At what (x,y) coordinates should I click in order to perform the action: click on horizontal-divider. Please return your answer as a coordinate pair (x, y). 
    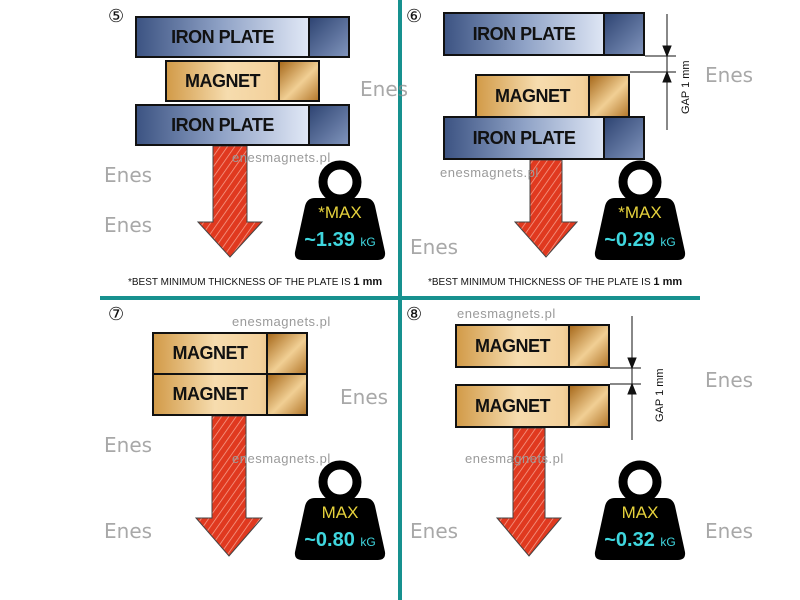
    Looking at the image, I should click on (400, 298).